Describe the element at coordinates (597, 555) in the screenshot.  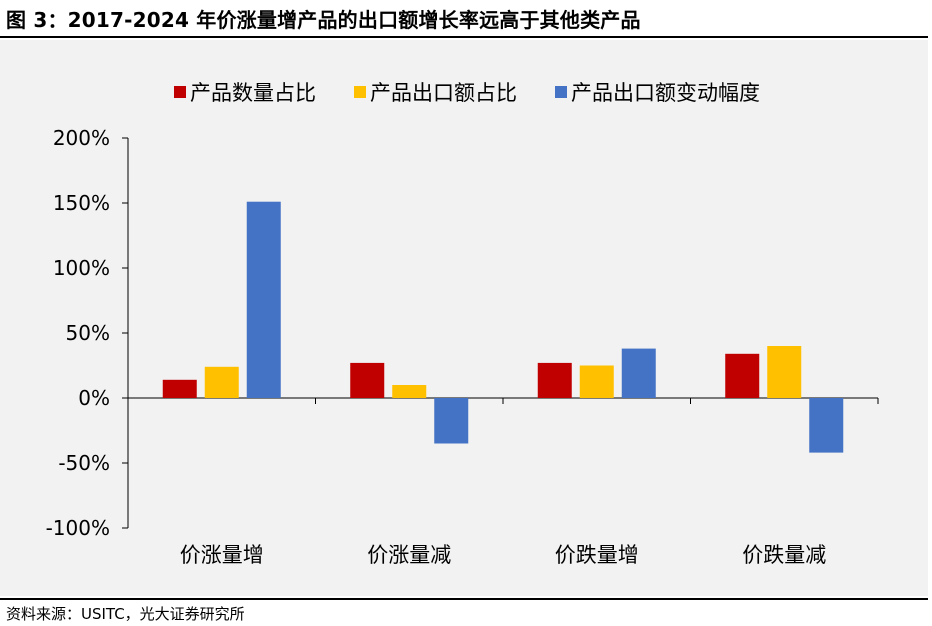
I see `x-category-label: 价跌量增` at that location.